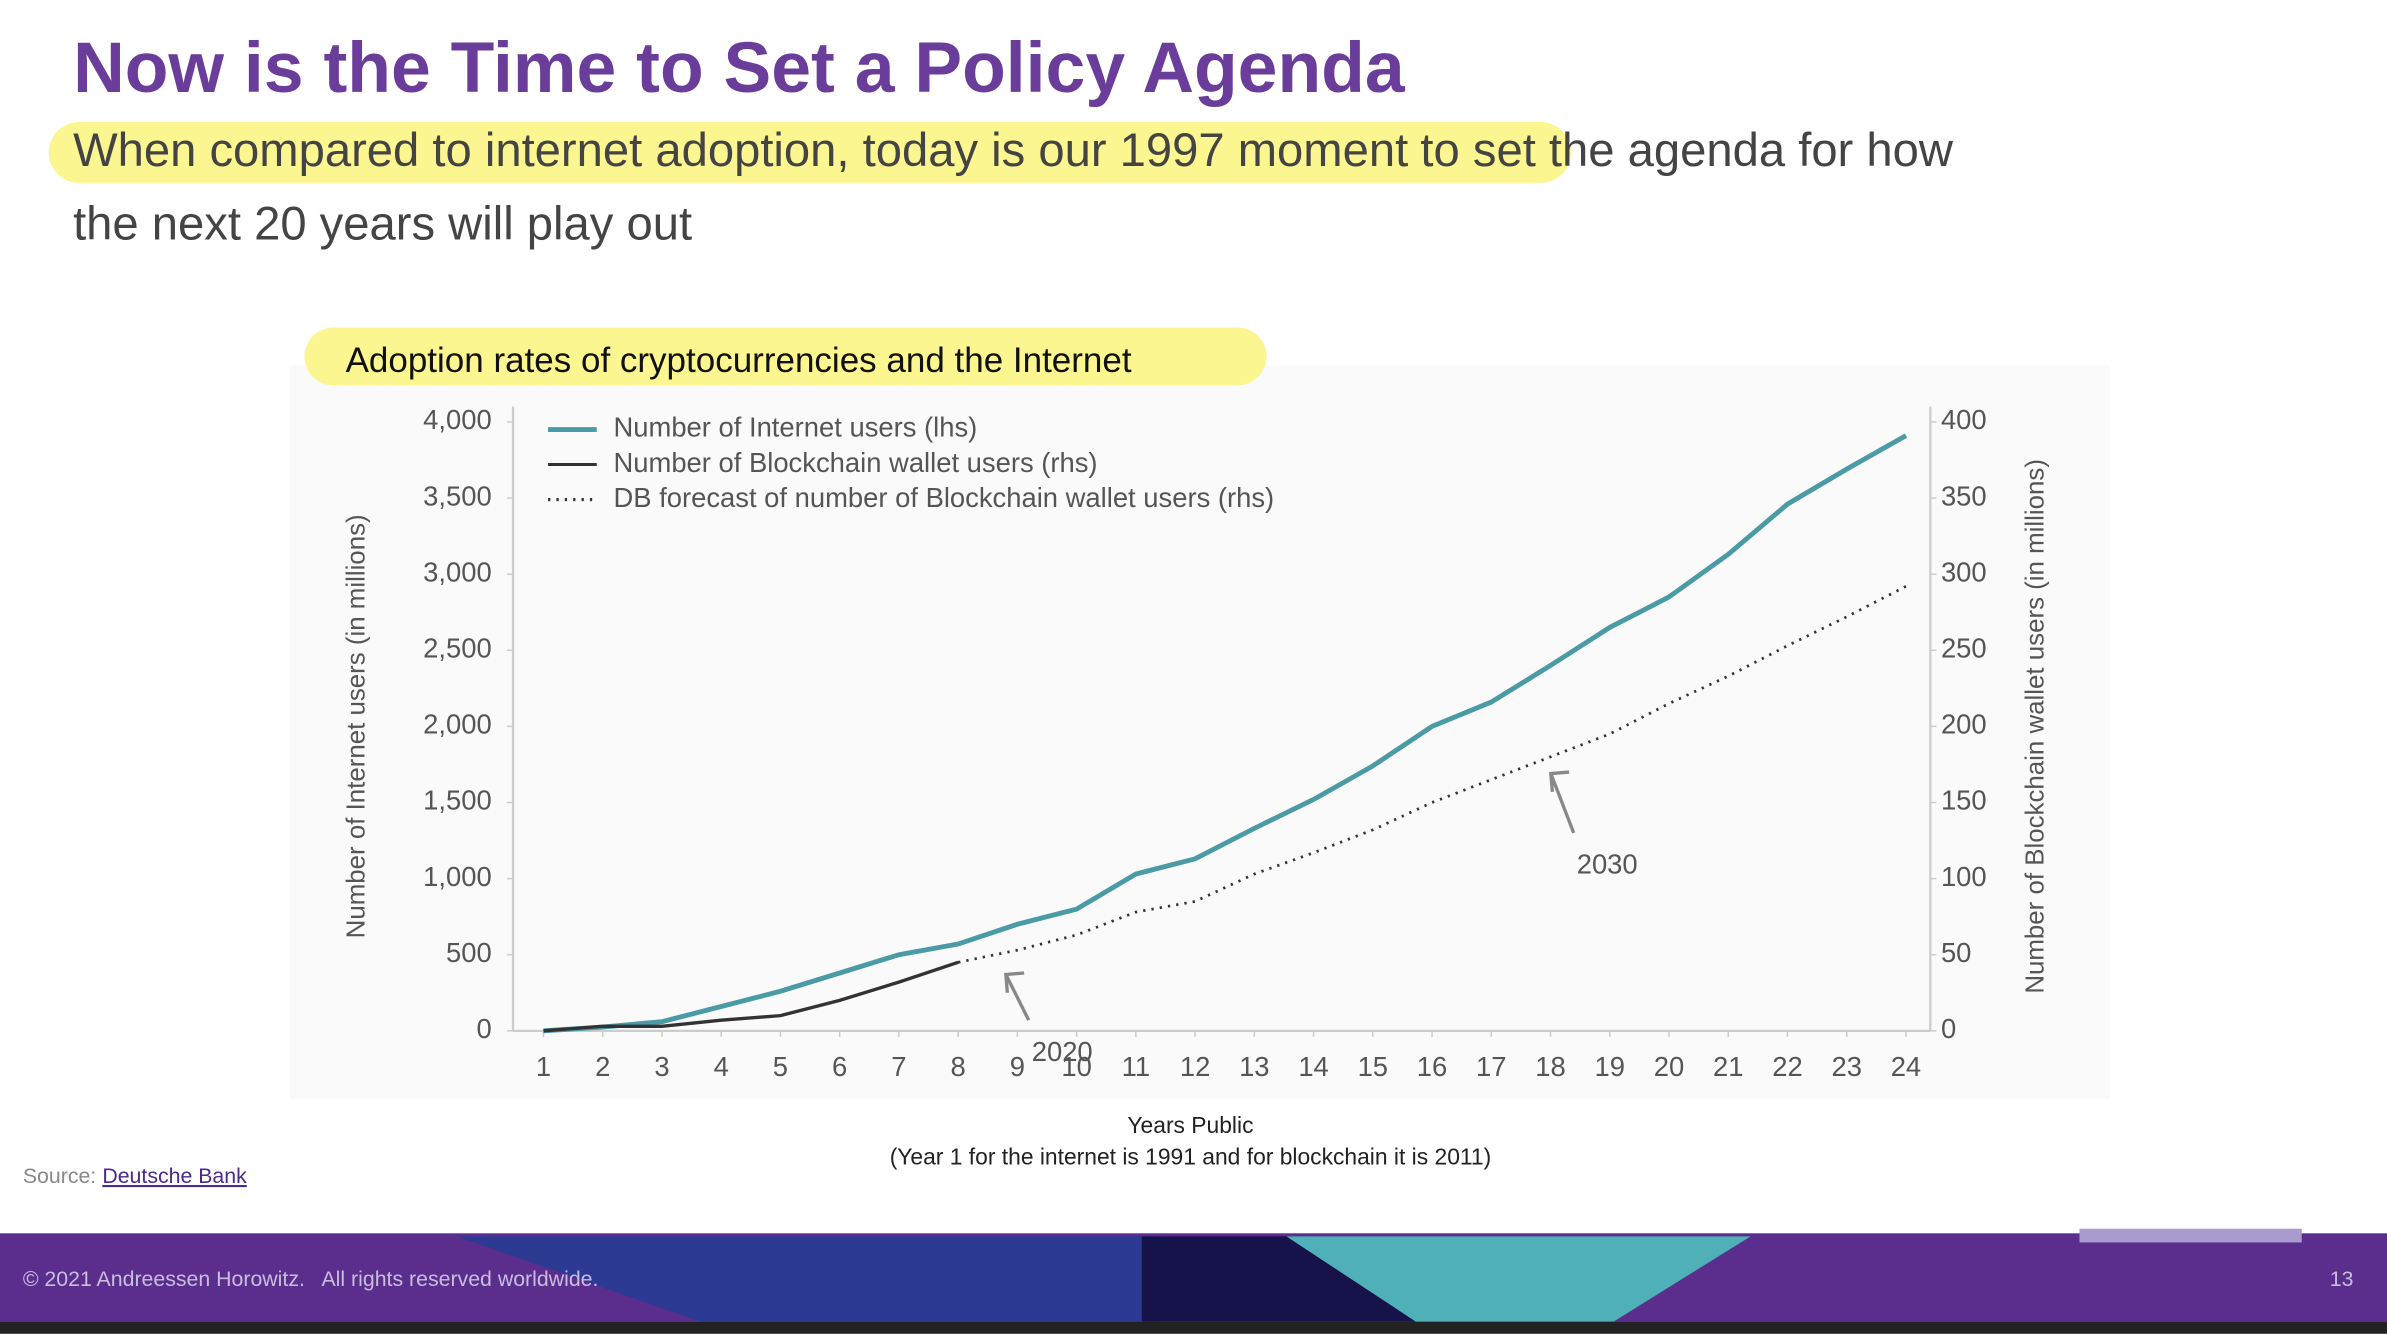 This screenshot has width=2387, height=1334. Describe the element at coordinates (1607, 864) in the screenshot. I see `annotation-label: 2030` at that location.